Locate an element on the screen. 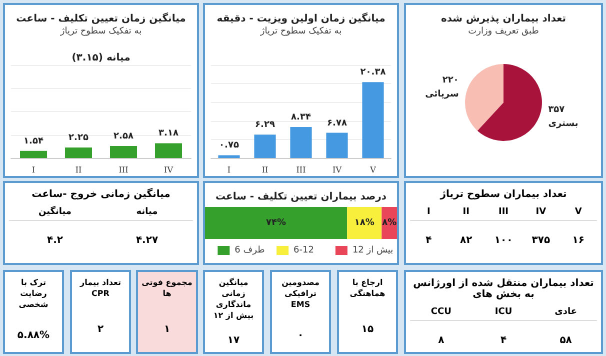 This screenshot has height=356, width=606. text: میانگین زمانی خروج -ساعت is located at coordinates (101, 194).